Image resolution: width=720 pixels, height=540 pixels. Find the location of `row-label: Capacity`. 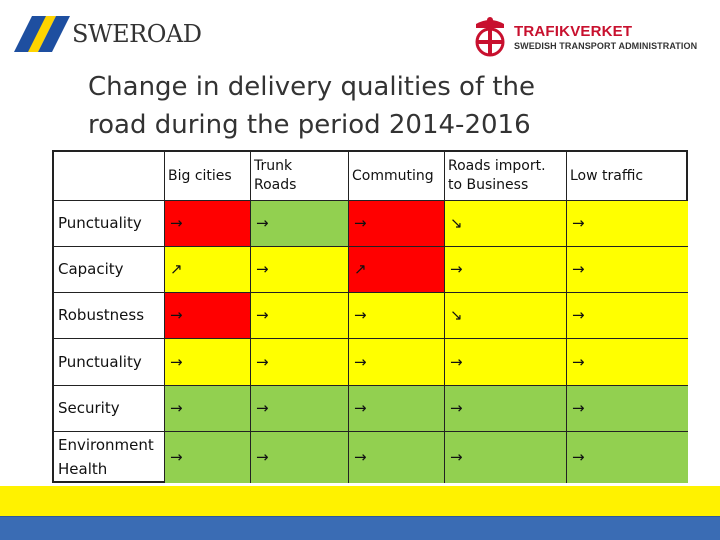

row-label: Capacity is located at coordinates (109, 269).